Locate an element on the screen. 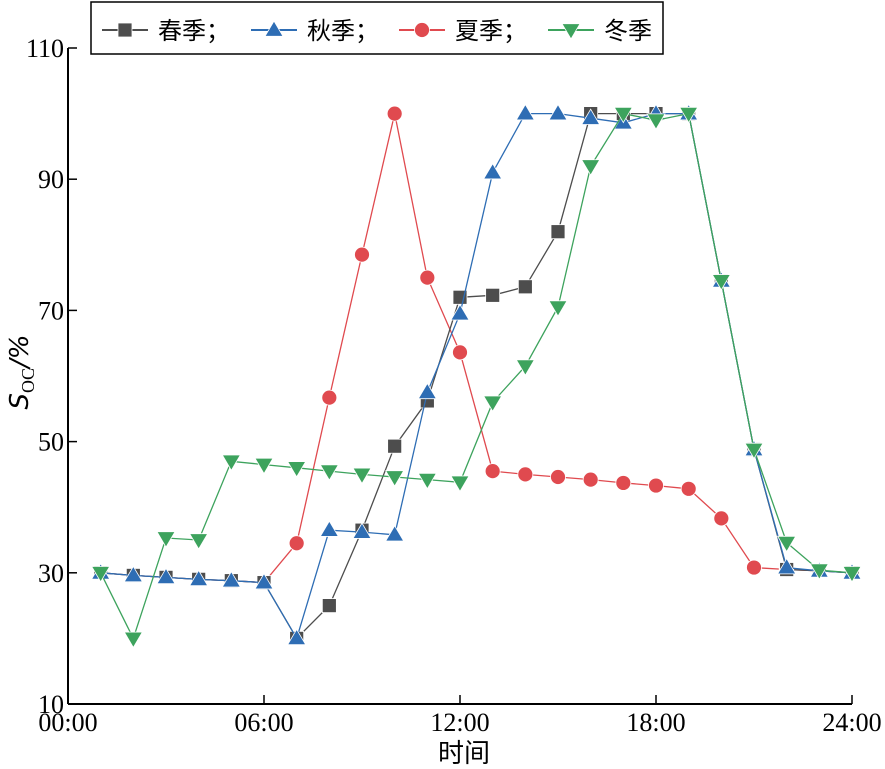 This screenshot has width=885, height=769. legend-label: 春季； is located at coordinates (194, 31).